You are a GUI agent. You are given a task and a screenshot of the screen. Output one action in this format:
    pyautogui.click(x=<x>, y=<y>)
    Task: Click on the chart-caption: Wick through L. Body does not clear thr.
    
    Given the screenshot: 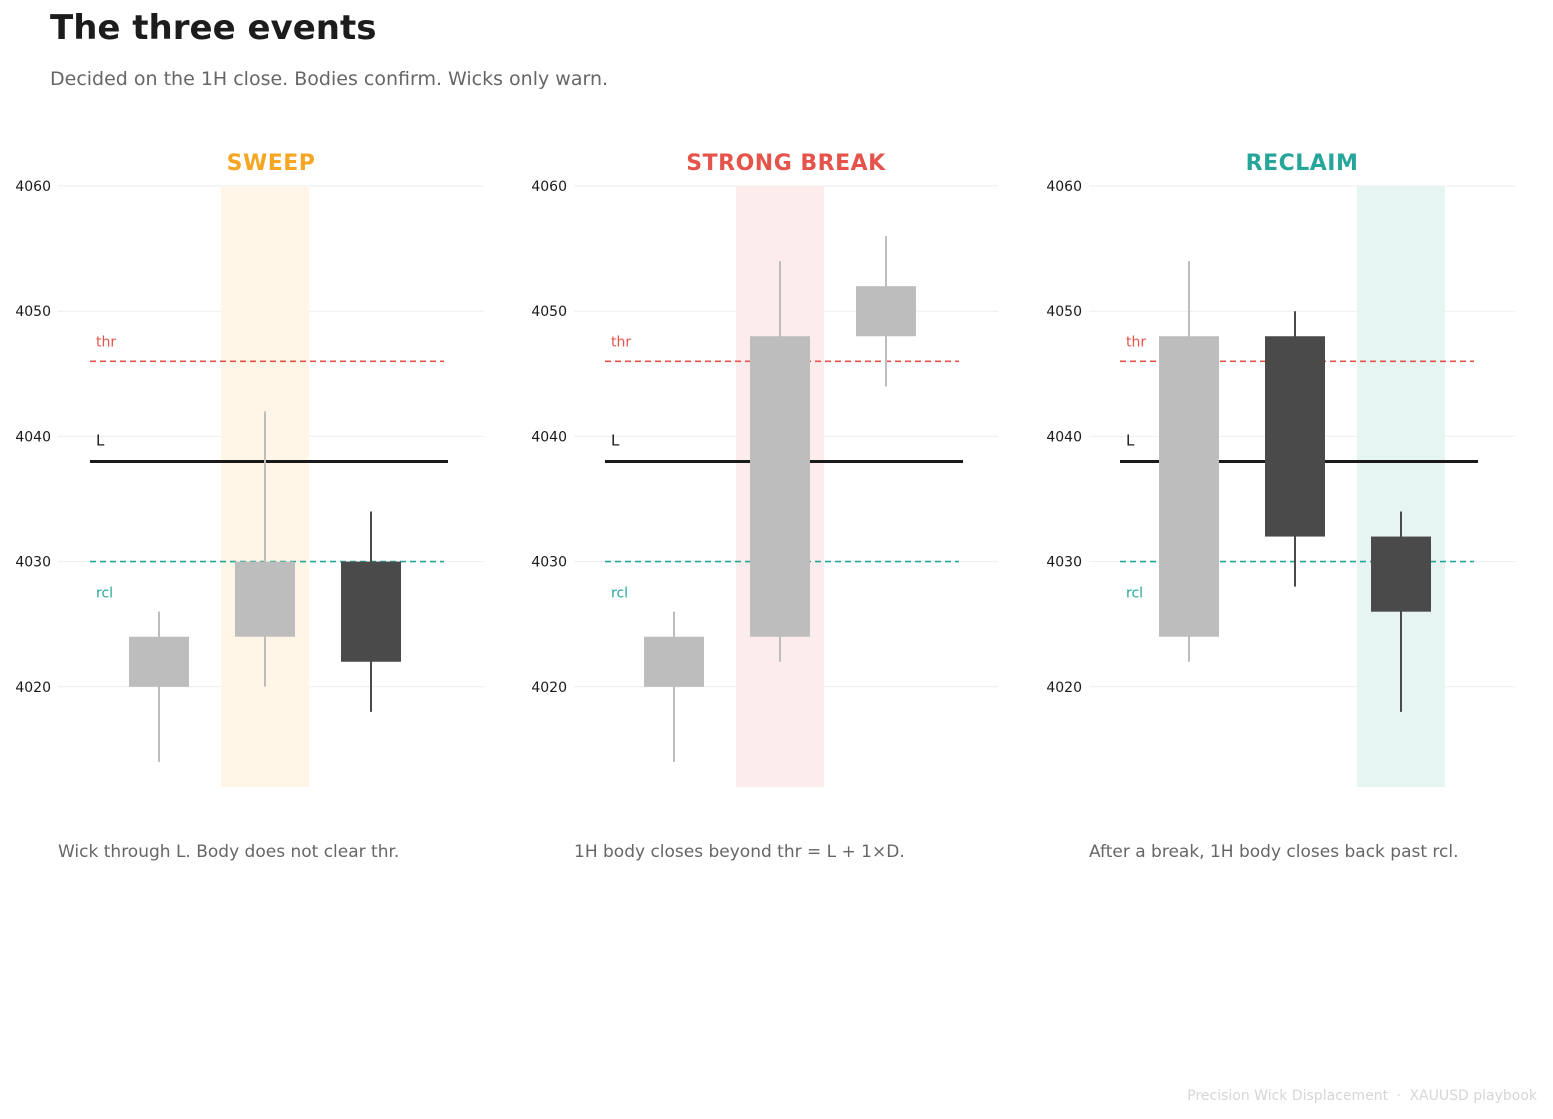 What is the action you would take?
    pyautogui.click(x=228, y=852)
    